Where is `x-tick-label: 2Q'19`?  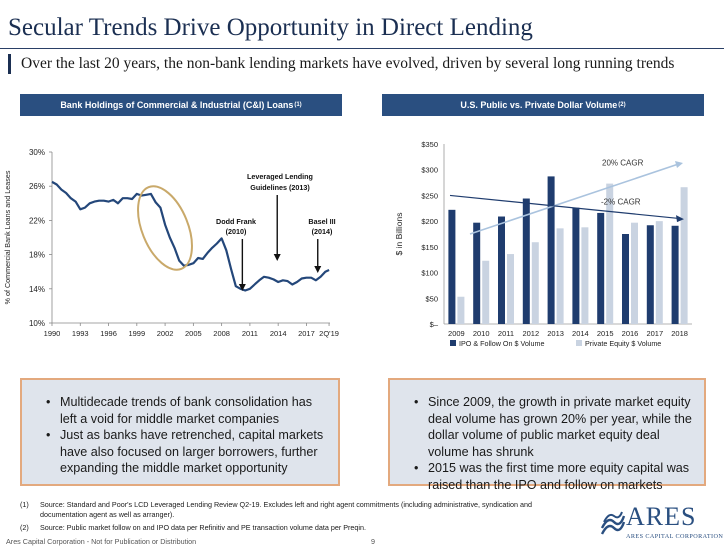 x-tick-label: 2Q'19 is located at coordinates (329, 333).